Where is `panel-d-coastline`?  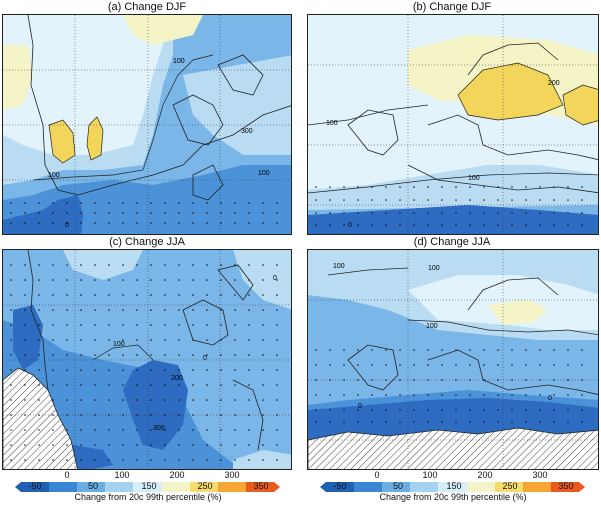 panel-d-coastline is located at coordinates (472, 336).